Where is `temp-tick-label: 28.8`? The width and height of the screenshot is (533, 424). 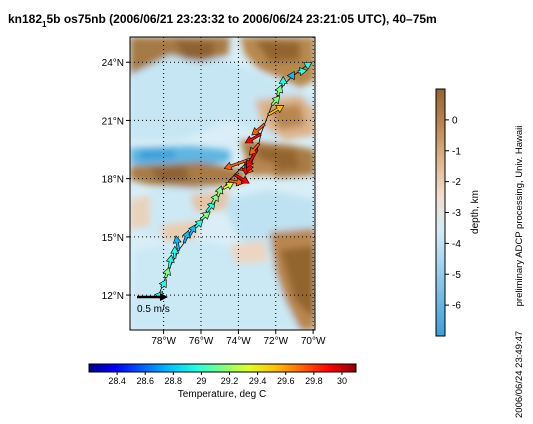
temp-tick-label: 28.8 is located at coordinates (174, 381).